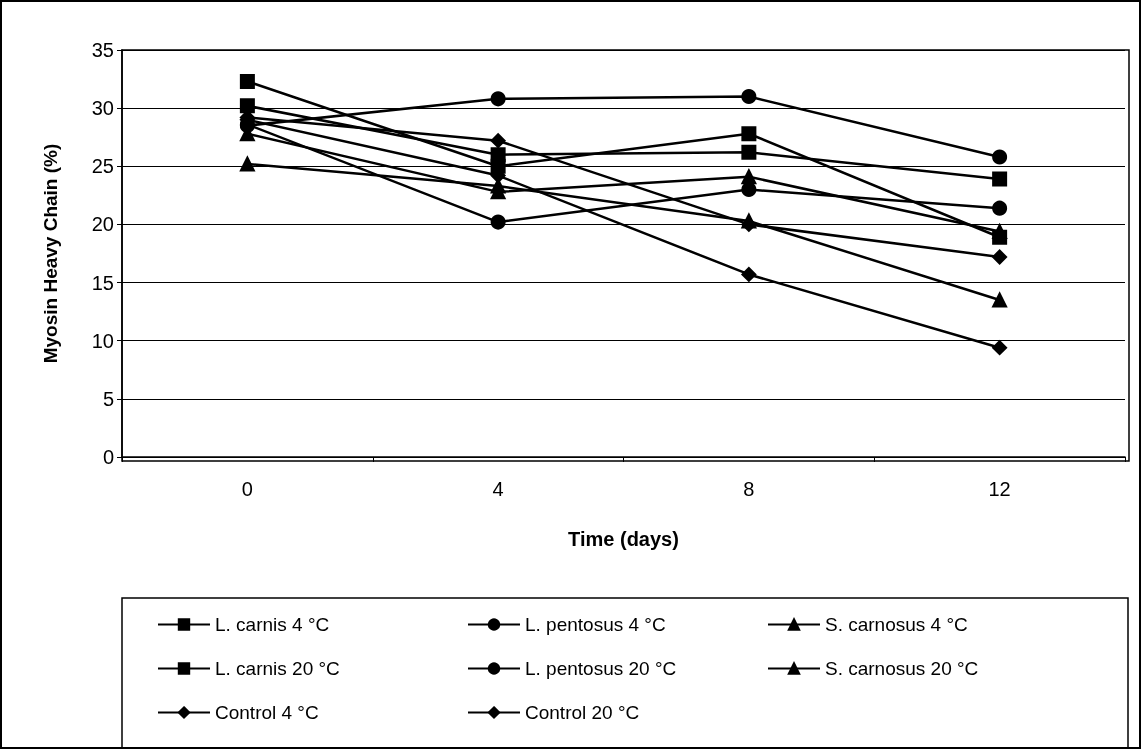 This screenshot has width=1141, height=749. What do you see at coordinates (102, 108) in the screenshot?
I see `y-tick-label: 30` at bounding box center [102, 108].